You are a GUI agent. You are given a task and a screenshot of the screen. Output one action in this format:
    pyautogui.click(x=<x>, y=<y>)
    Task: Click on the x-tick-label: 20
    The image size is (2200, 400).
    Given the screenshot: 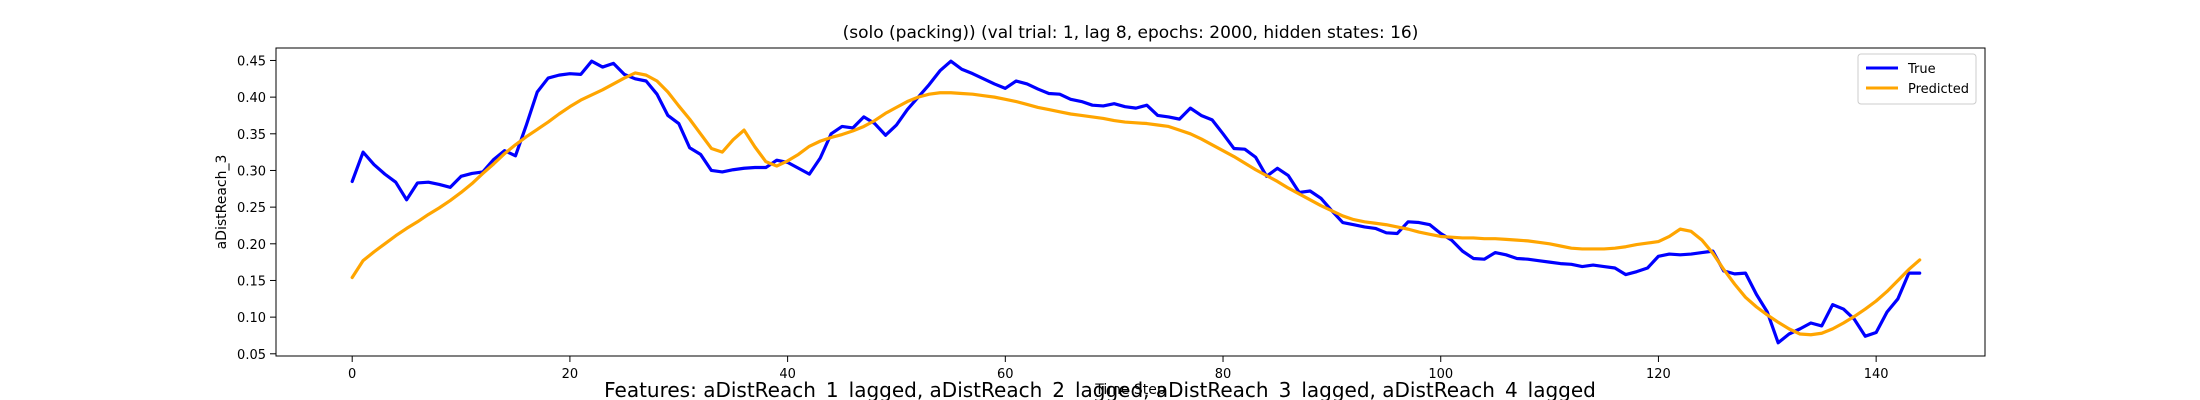 What is the action you would take?
    pyautogui.click(x=570, y=374)
    